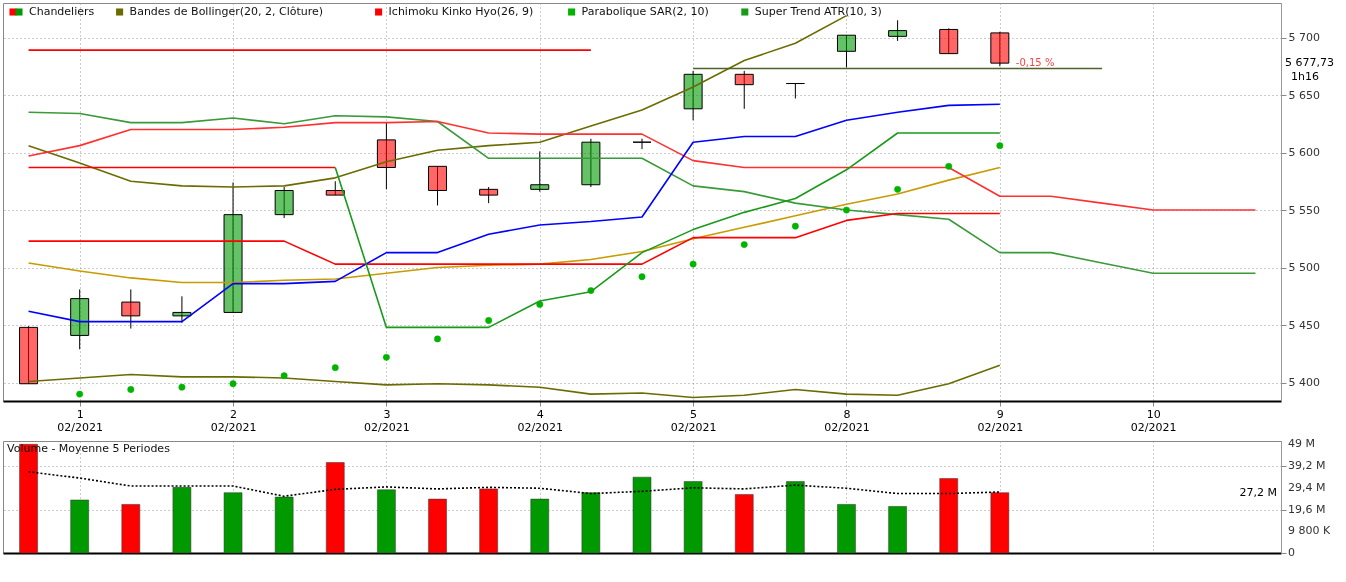  I want to click on x-tick-label: 4 02/2021, so click(540, 420).